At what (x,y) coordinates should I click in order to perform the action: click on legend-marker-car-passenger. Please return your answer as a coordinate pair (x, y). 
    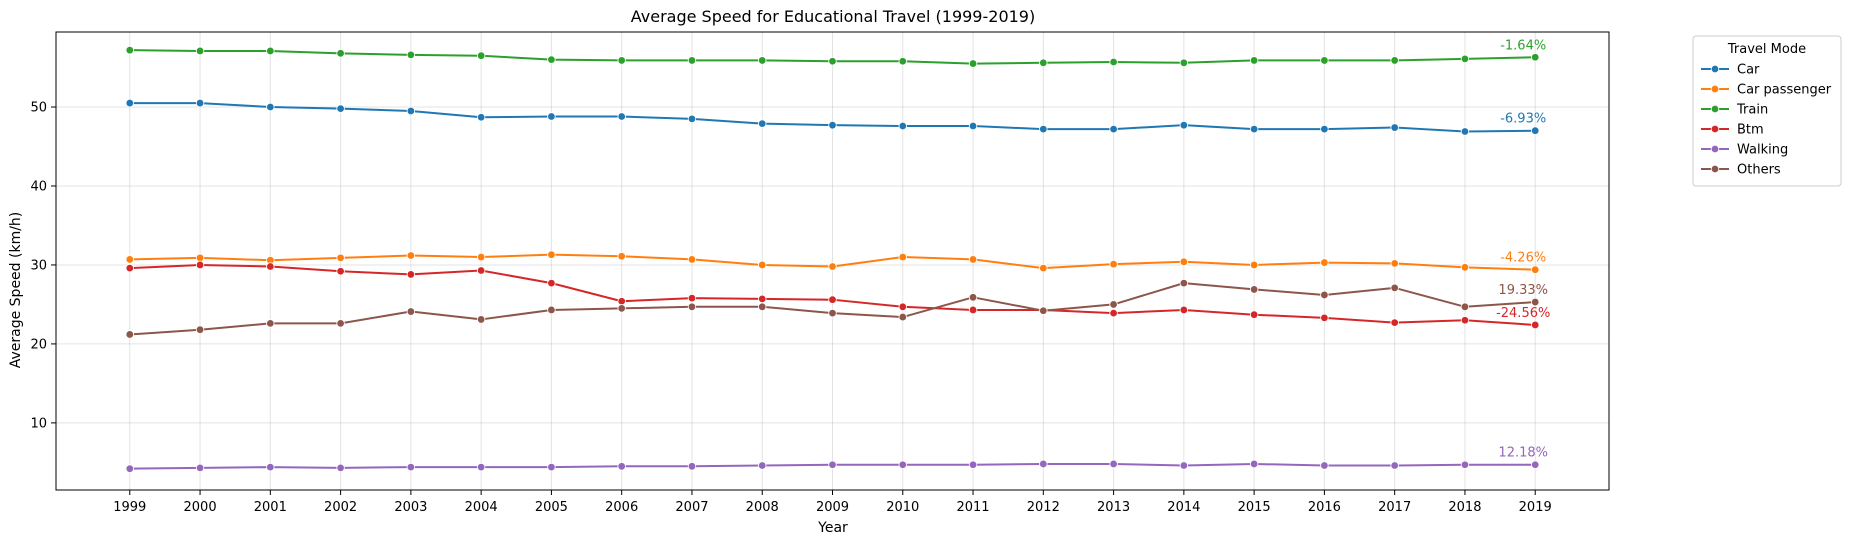
    Looking at the image, I should click on (1715, 89).